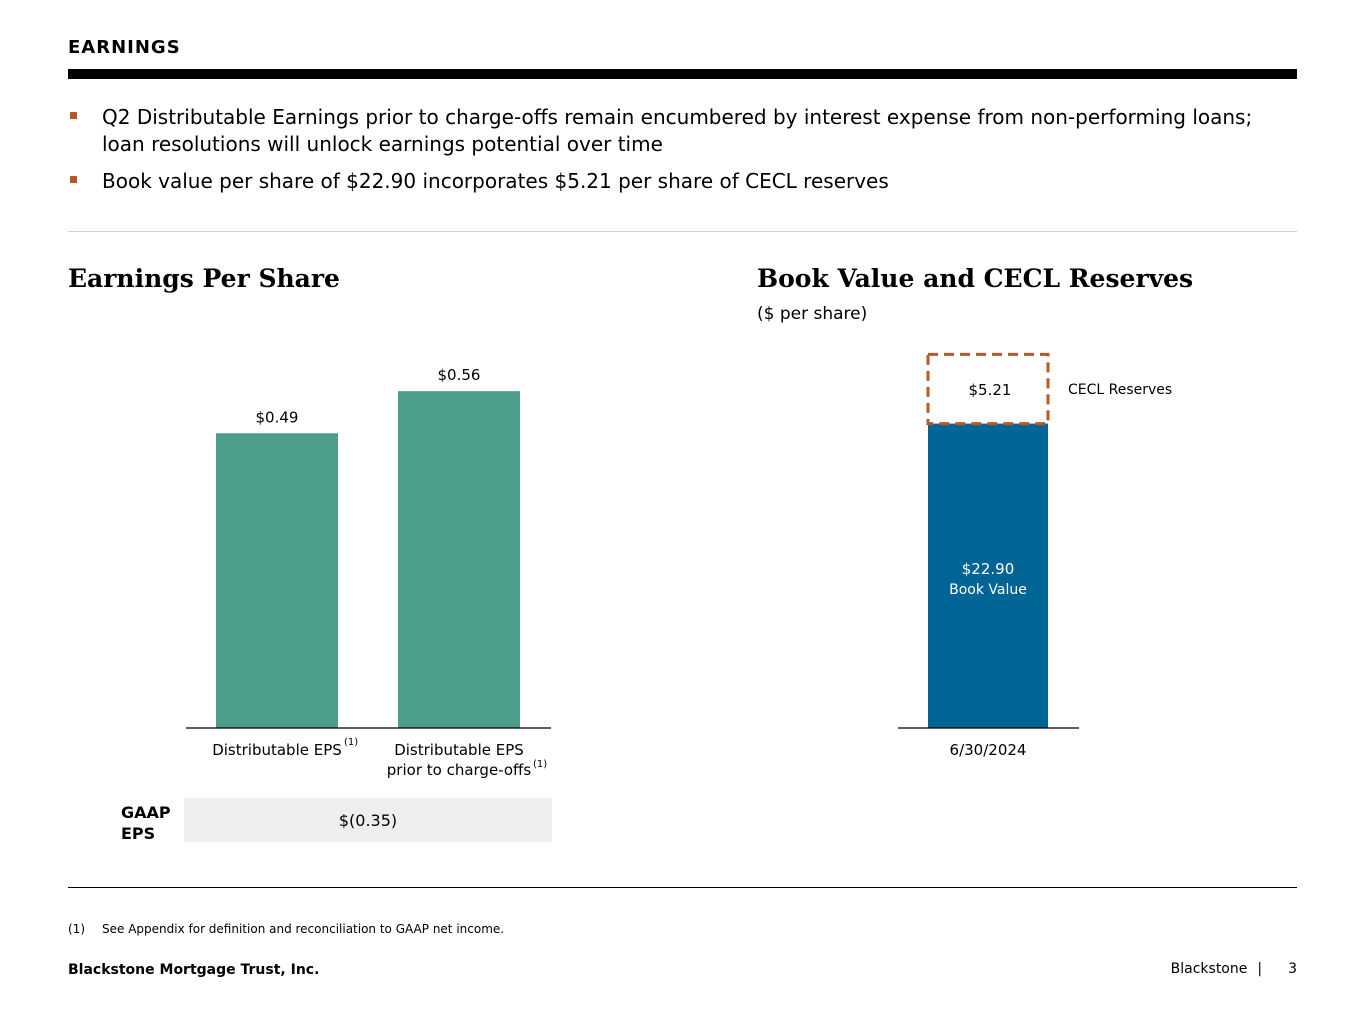 This screenshot has height=1024, width=1365. I want to click on book-chart-title: Book Value and CECL Reserves, so click(975, 278).